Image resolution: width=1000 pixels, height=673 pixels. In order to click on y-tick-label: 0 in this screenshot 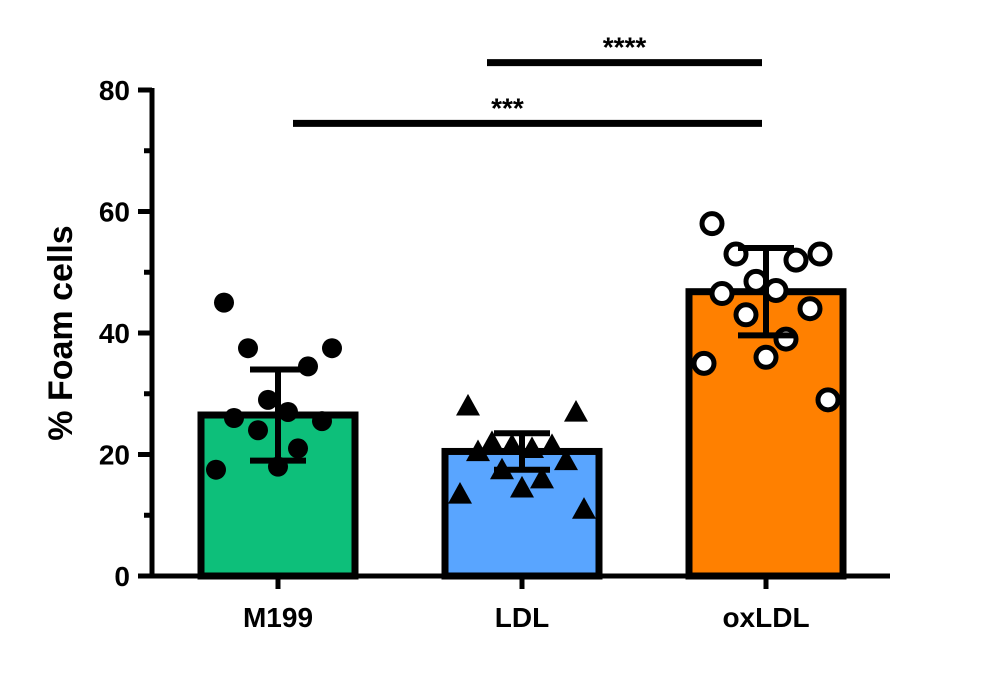, I will do `click(122, 576)`.